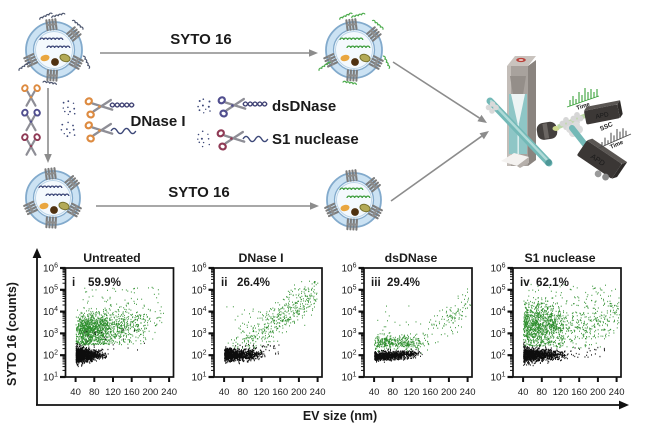  Describe the element at coordinates (12, 334) in the screenshot. I see `svg-text: SYTO 16 (counts)` at that location.